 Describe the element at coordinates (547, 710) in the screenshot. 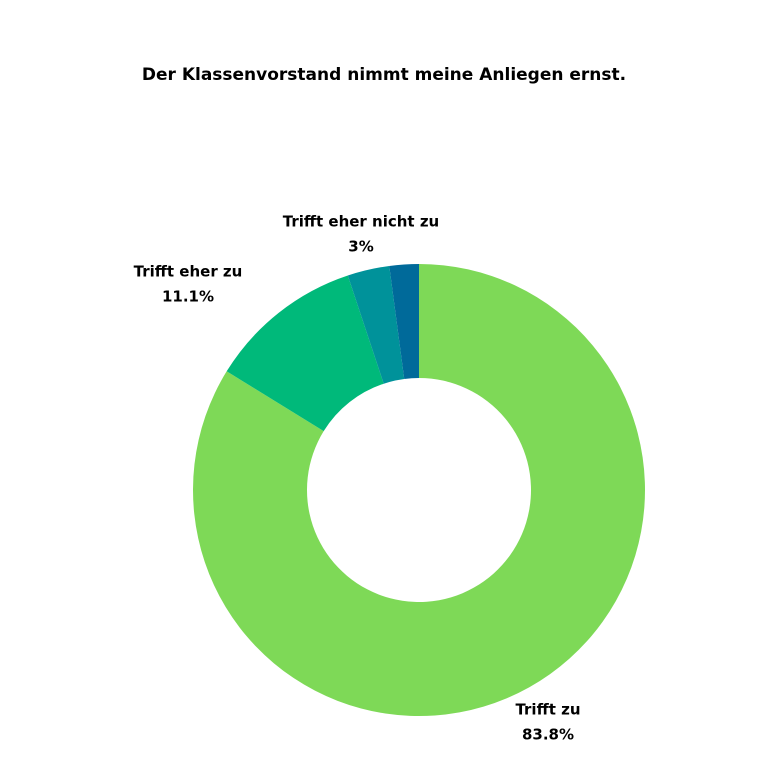

I see `slice-label: Trifft zu` at that location.